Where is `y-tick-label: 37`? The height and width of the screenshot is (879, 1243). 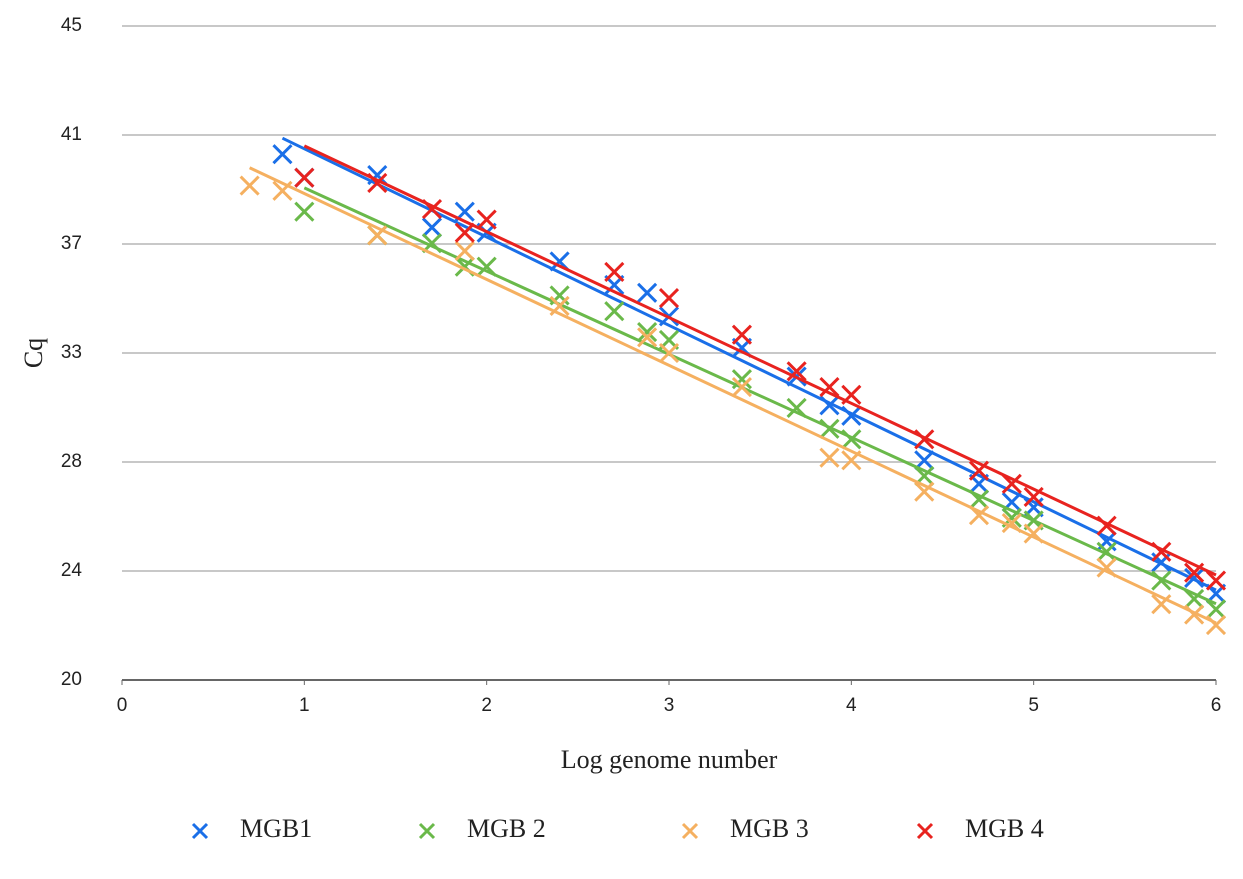 y-tick-label: 37 is located at coordinates (71, 243).